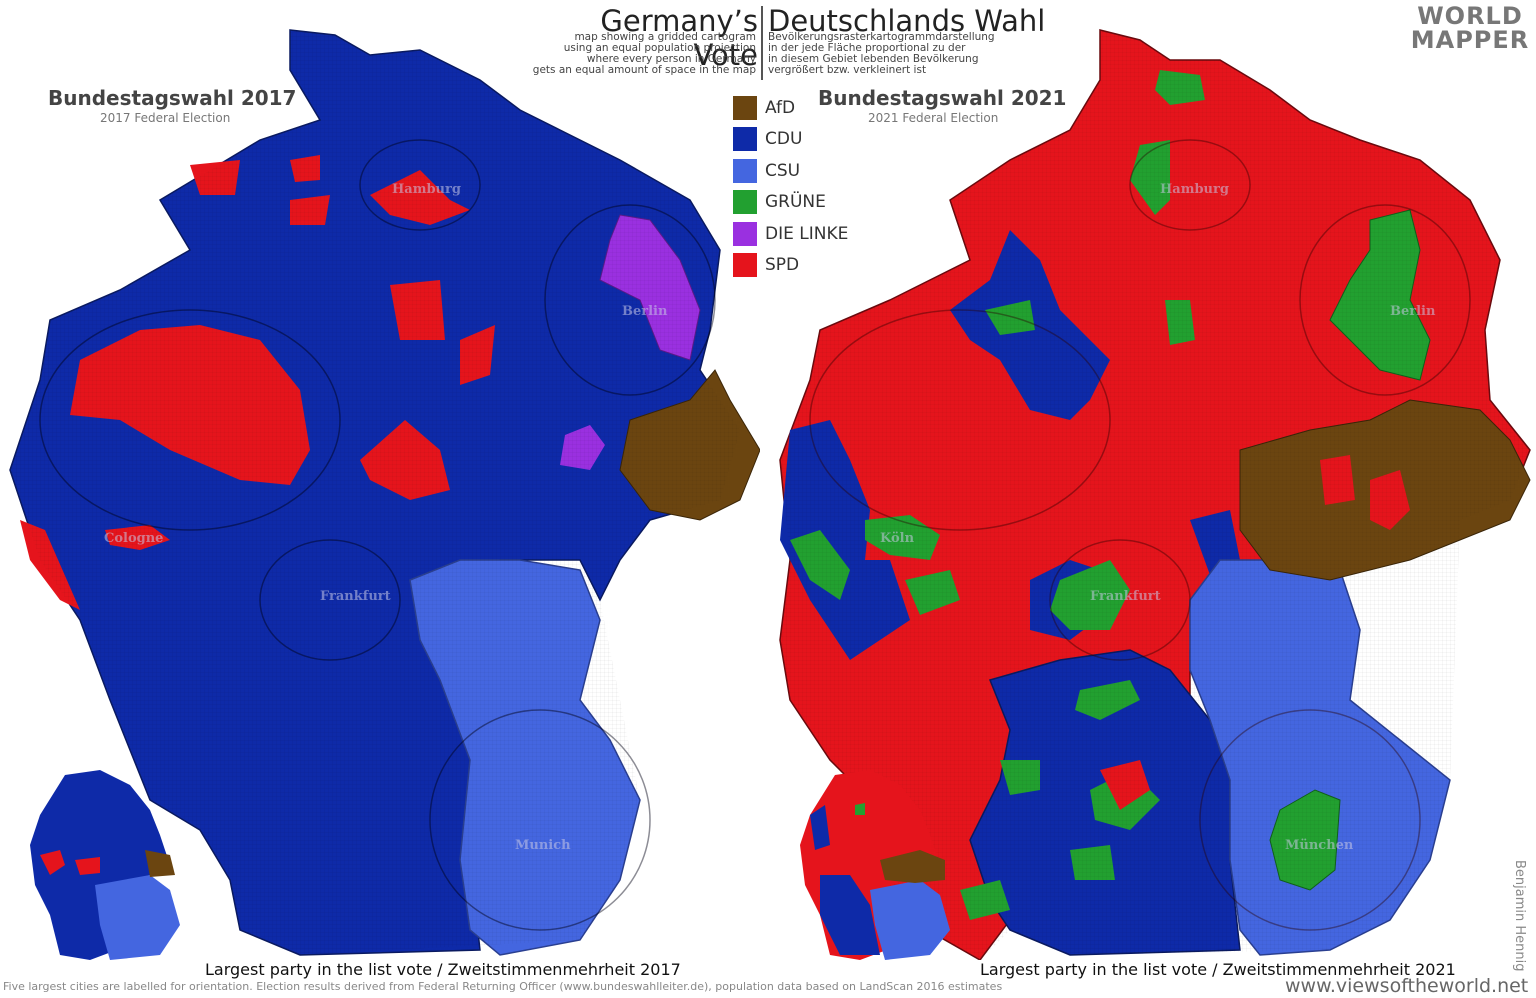 This screenshot has height=998, width=1536. I want to click on legend-item-afd: AfD, so click(790, 108).